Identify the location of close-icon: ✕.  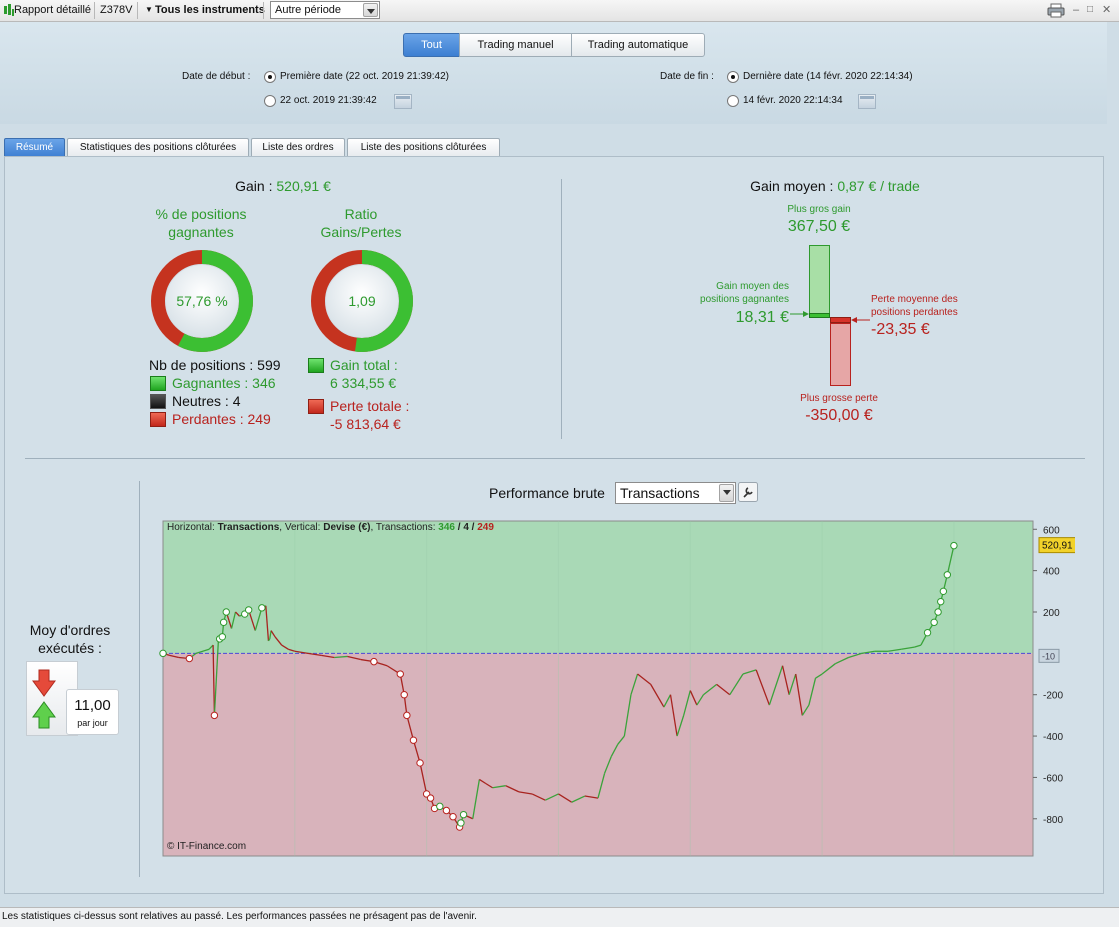
(1107, 10).